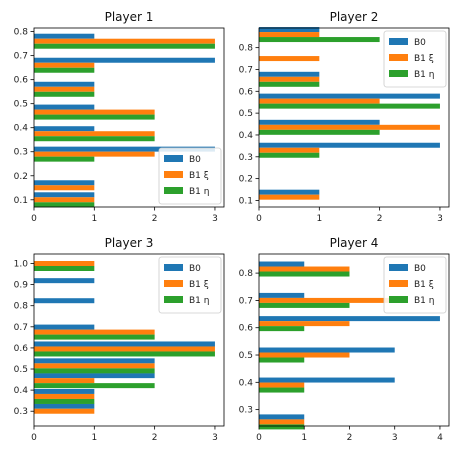 The image size is (460, 460). I want to click on subplot-title: Player 1, so click(129, 17).